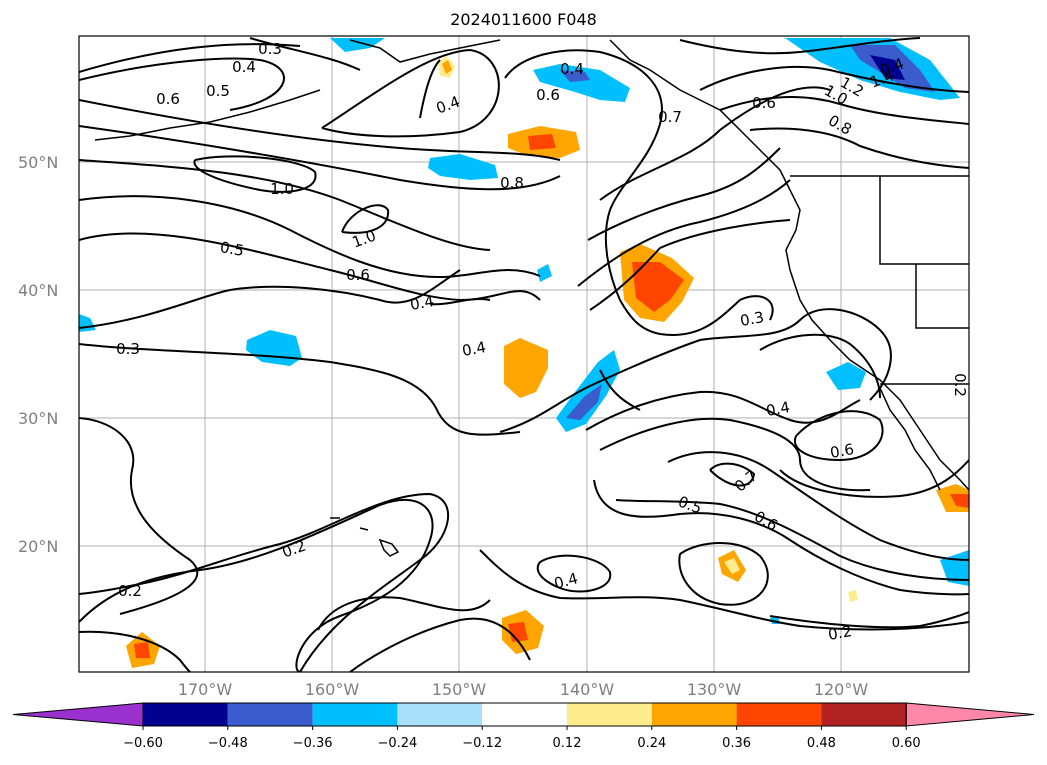  I want to click on colorbar-tick-label: −0.48, so click(228, 743).